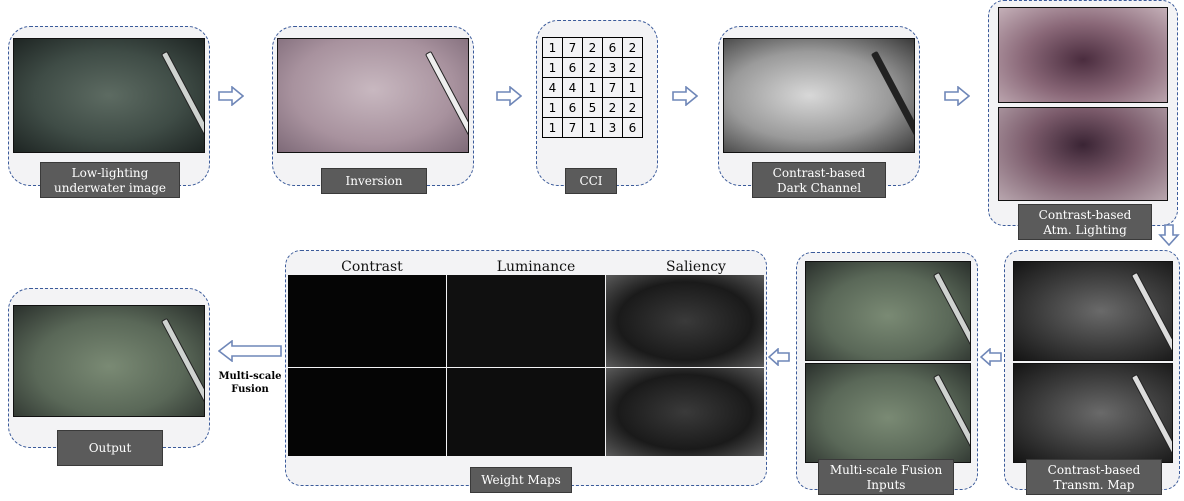 This screenshot has width=1184, height=501. I want to click on caption-atm-lighting: Contrast-based Atm. Lighting, so click(1085, 222).